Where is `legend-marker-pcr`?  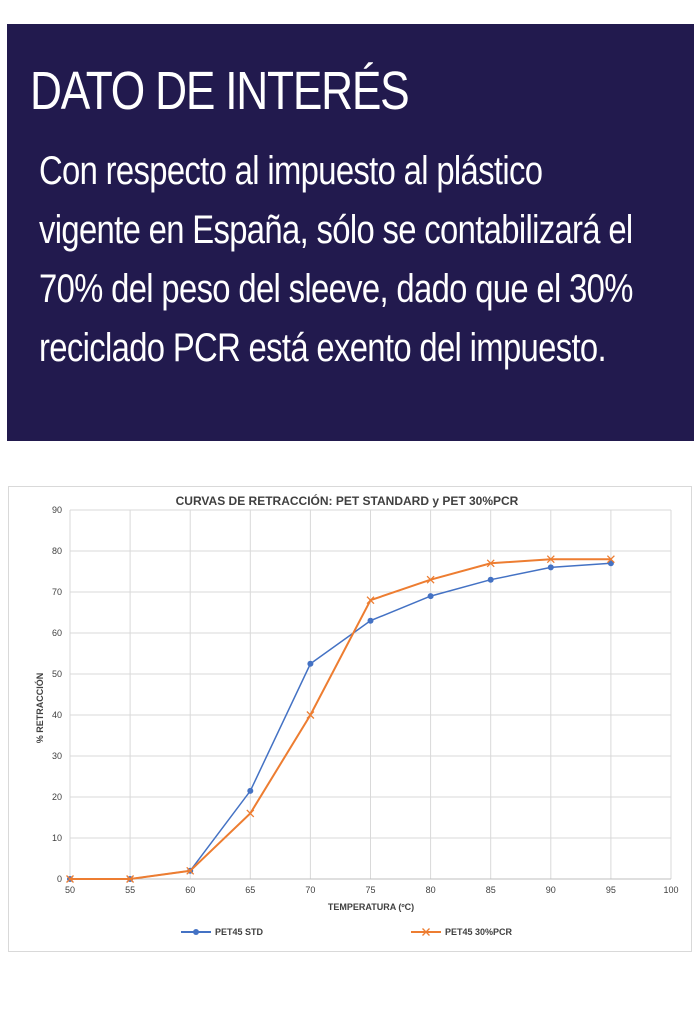
legend-marker-pcr is located at coordinates (426, 932).